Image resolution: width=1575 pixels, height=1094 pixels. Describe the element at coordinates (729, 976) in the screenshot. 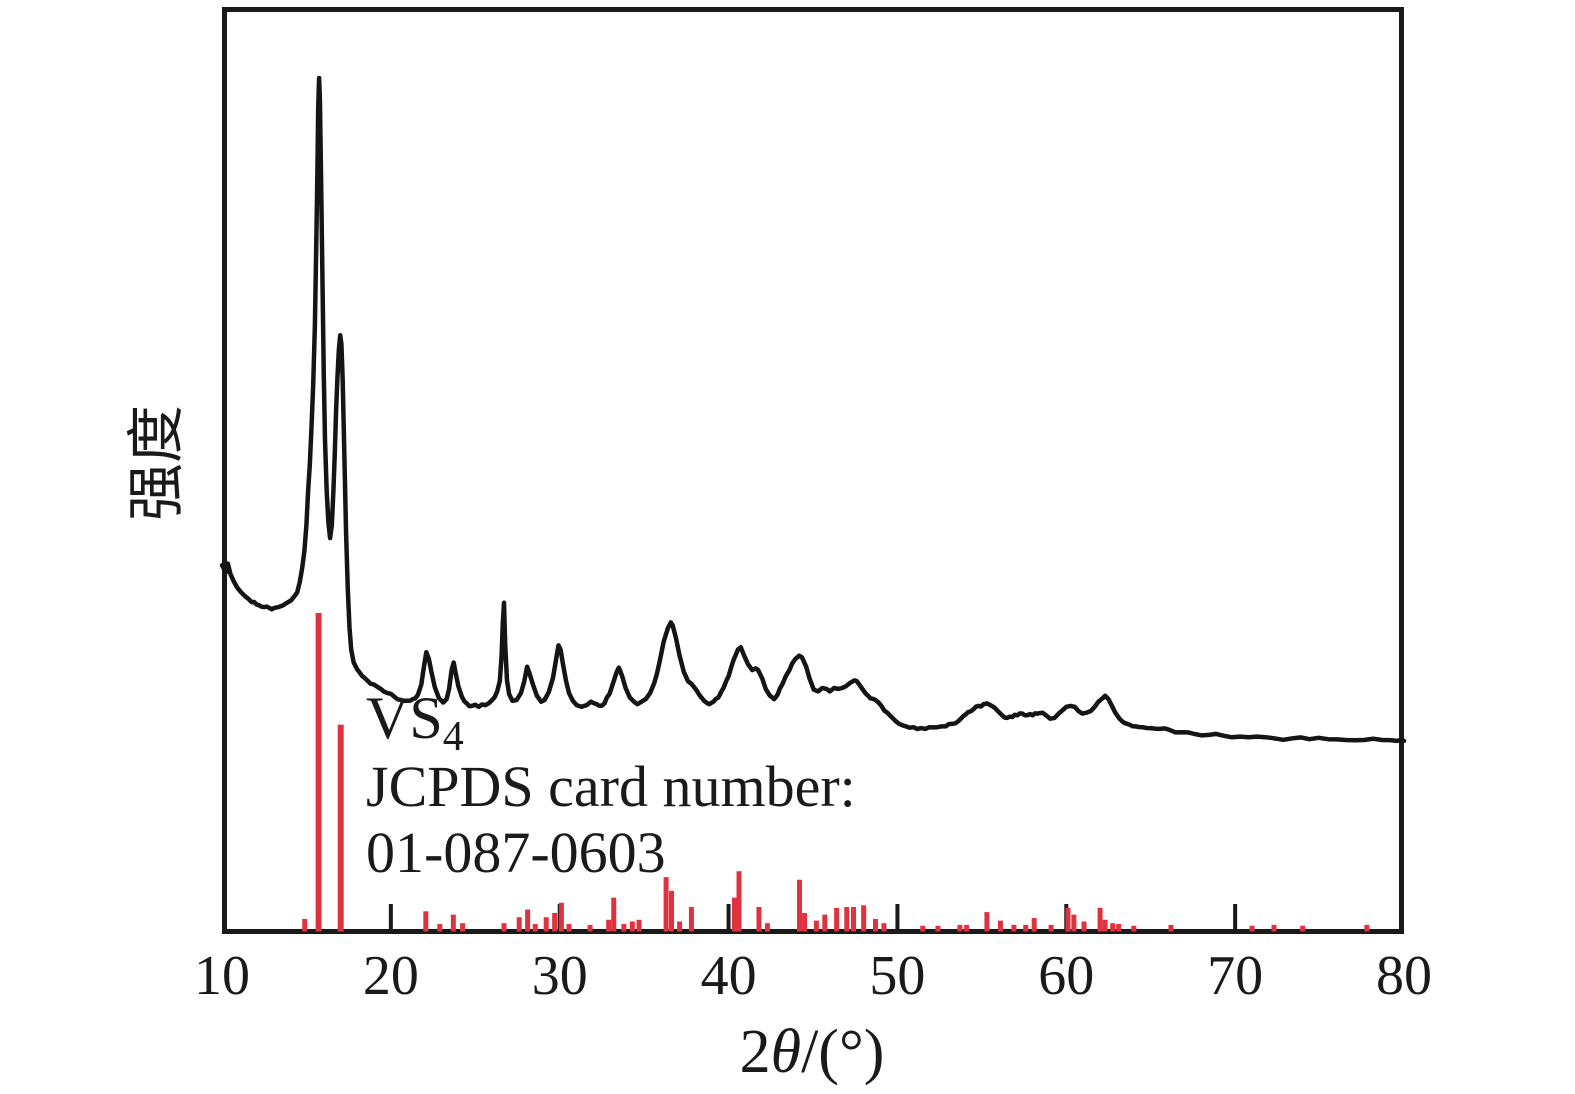

I see `x-tick-label: 40` at that location.